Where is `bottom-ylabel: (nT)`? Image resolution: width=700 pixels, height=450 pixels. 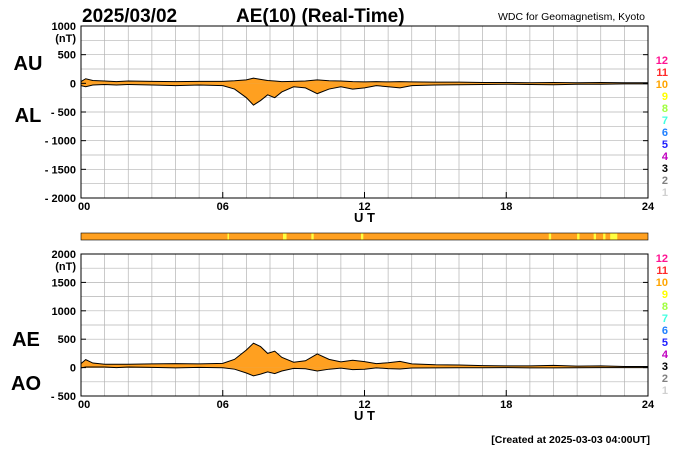 bottom-ylabel: (nT) is located at coordinates (65, 267).